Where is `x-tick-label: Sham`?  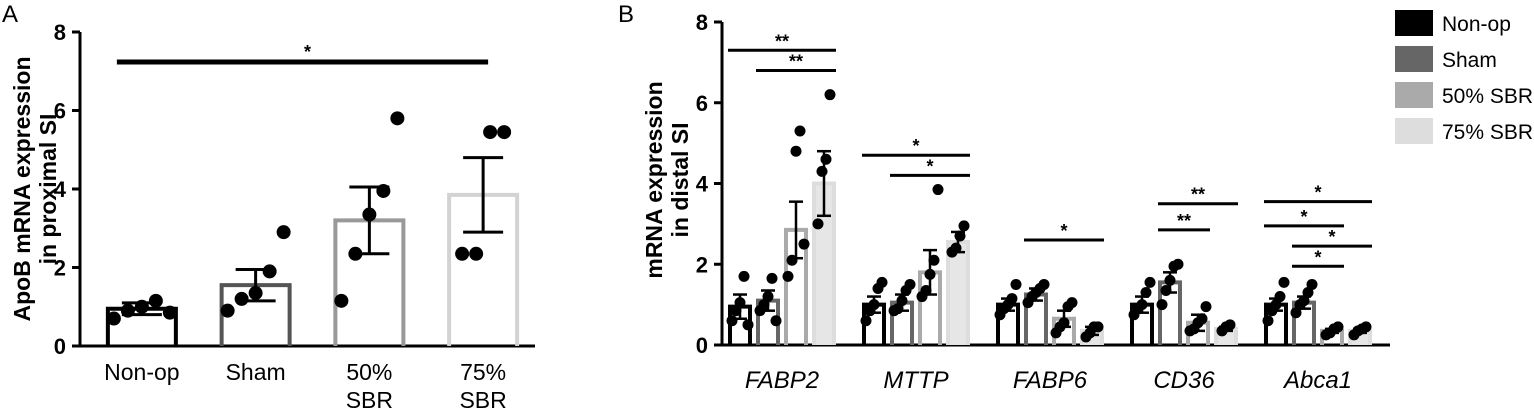
x-tick-label: Sham is located at coordinates (256, 372).